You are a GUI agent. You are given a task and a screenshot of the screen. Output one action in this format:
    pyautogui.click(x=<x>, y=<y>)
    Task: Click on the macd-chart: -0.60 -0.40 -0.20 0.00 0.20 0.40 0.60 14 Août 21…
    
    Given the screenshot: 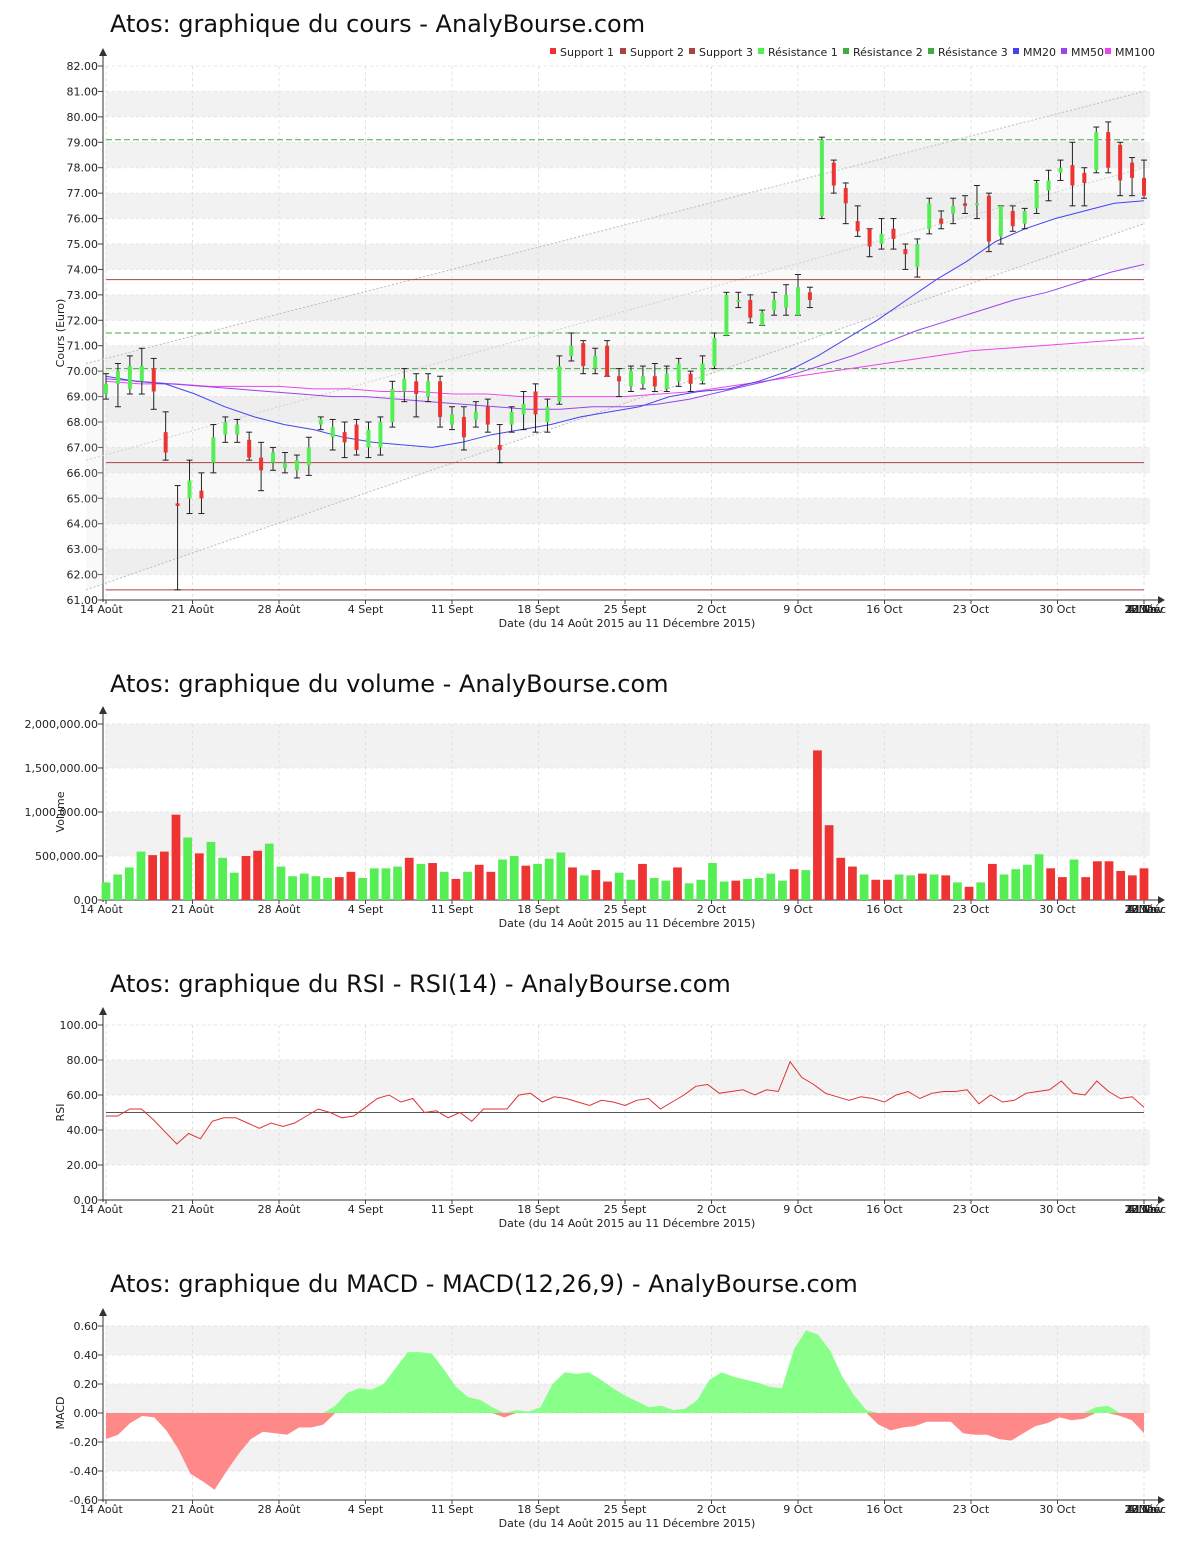 What is the action you would take?
    pyautogui.click(x=610, y=1419)
    